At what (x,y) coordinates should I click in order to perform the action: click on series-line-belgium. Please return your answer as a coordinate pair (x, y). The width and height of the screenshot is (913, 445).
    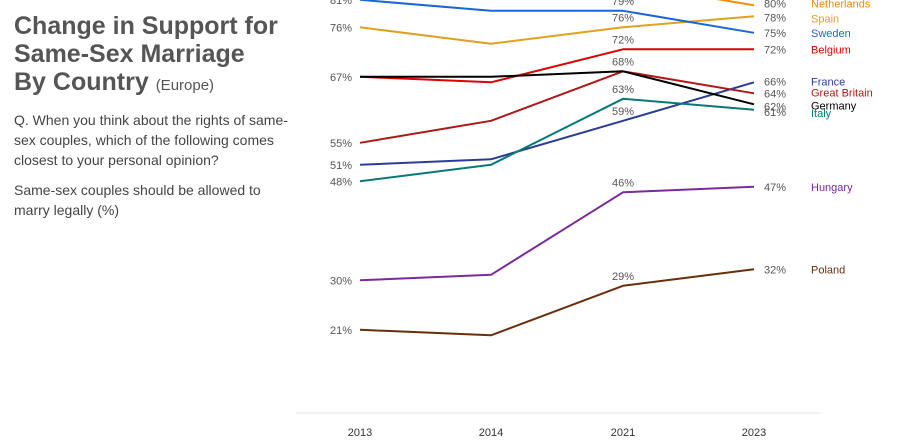
    Looking at the image, I should click on (556, 66).